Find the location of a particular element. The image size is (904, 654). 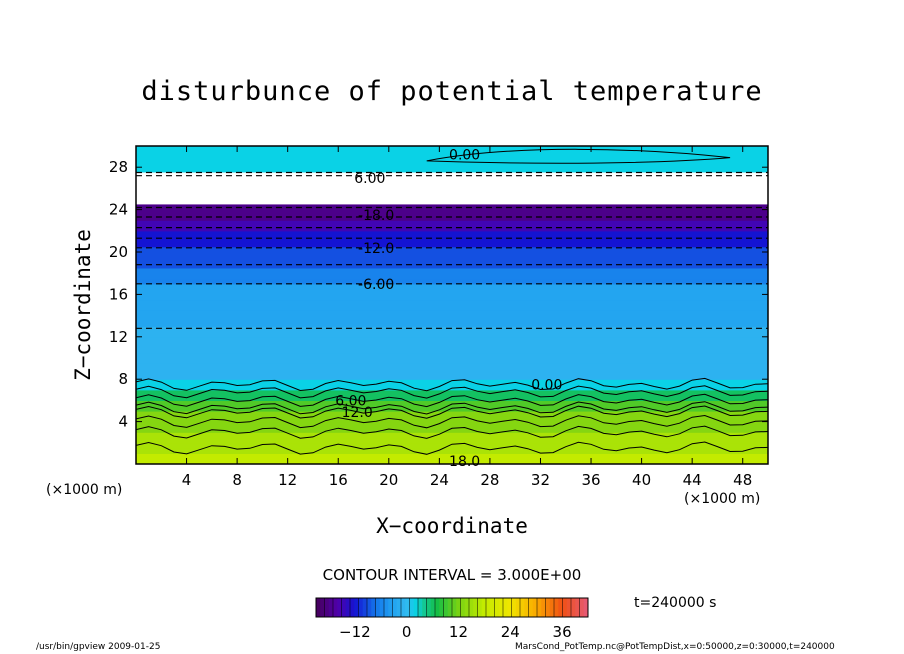

y-tick-label: 16 is located at coordinates (118, 294).